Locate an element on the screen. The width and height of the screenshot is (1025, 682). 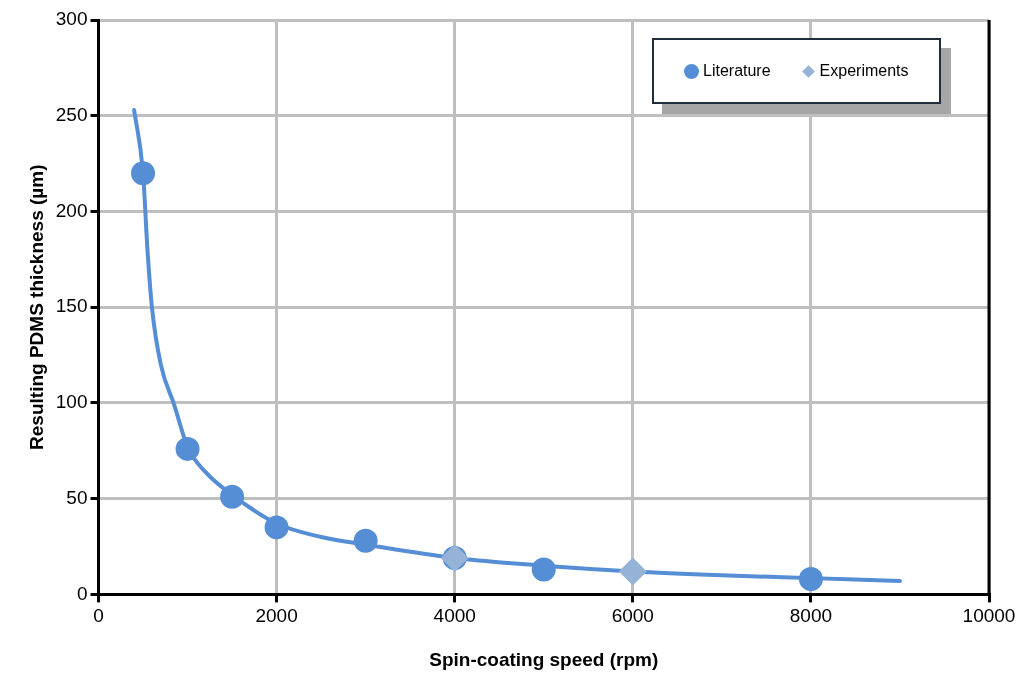
x-tick-label: 4000 is located at coordinates (454, 616).